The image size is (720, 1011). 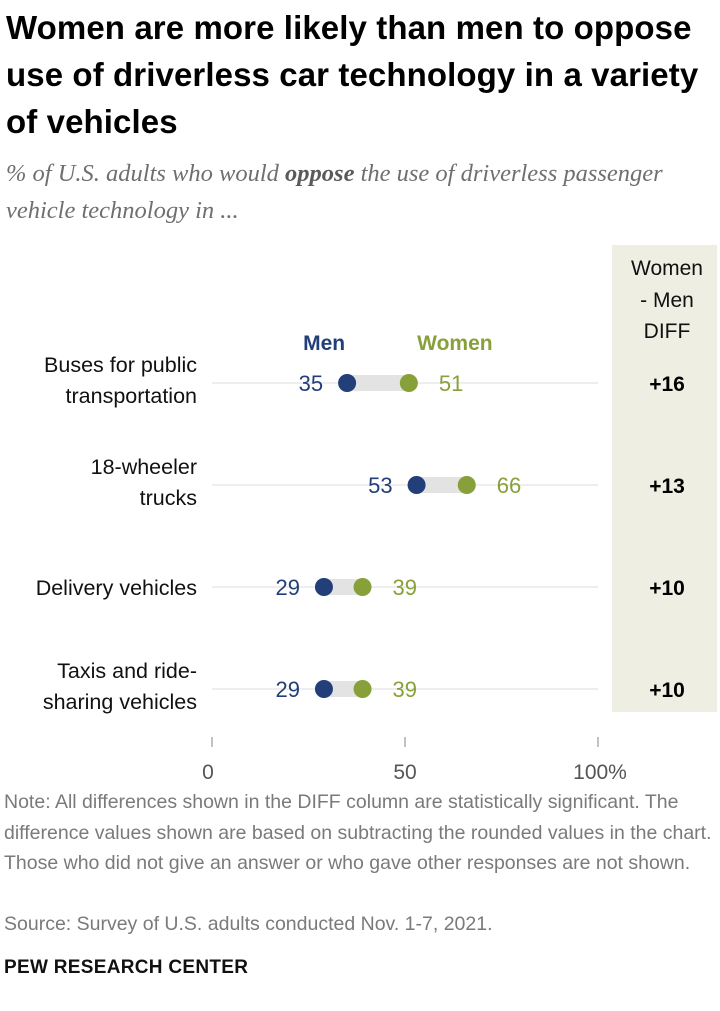 What do you see at coordinates (600, 772) in the screenshot?
I see `x-axis-tick-label: 100%` at bounding box center [600, 772].